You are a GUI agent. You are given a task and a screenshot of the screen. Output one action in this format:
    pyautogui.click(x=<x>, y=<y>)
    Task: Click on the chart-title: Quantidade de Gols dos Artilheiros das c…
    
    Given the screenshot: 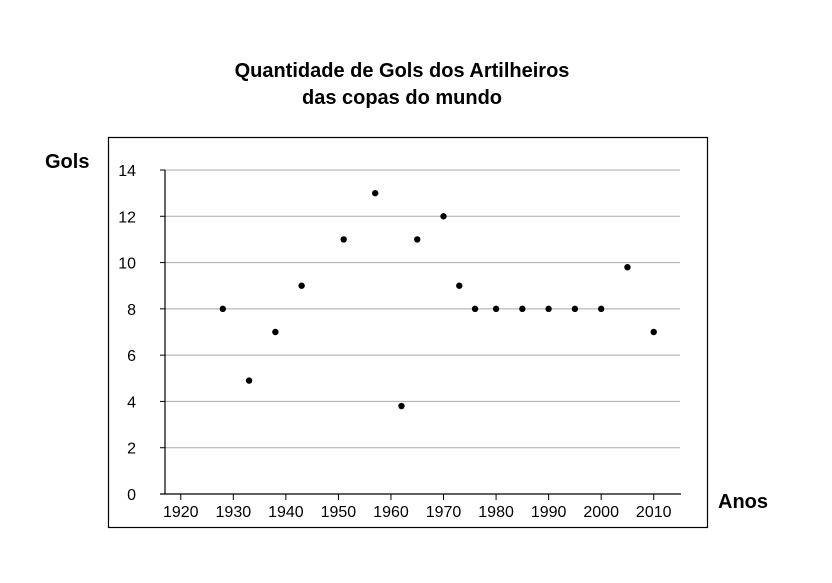 What is the action you would take?
    pyautogui.click(x=402, y=85)
    